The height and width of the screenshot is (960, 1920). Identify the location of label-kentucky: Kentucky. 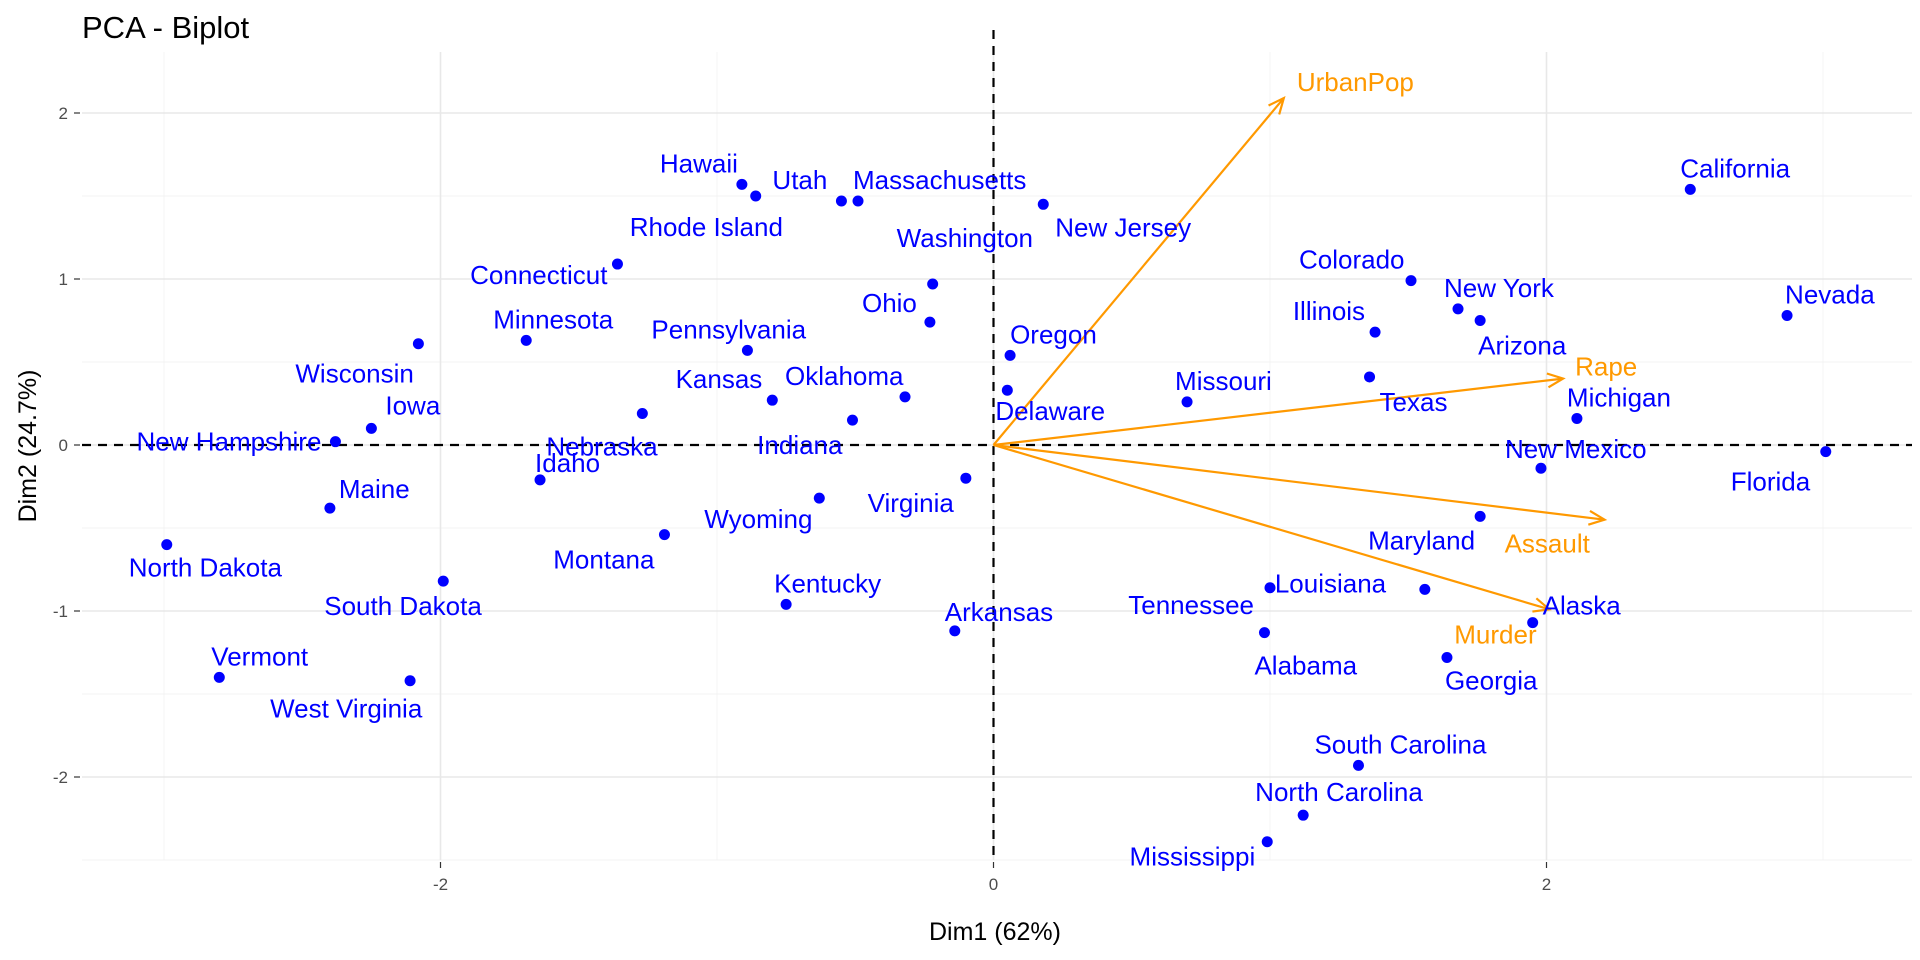
(827, 583).